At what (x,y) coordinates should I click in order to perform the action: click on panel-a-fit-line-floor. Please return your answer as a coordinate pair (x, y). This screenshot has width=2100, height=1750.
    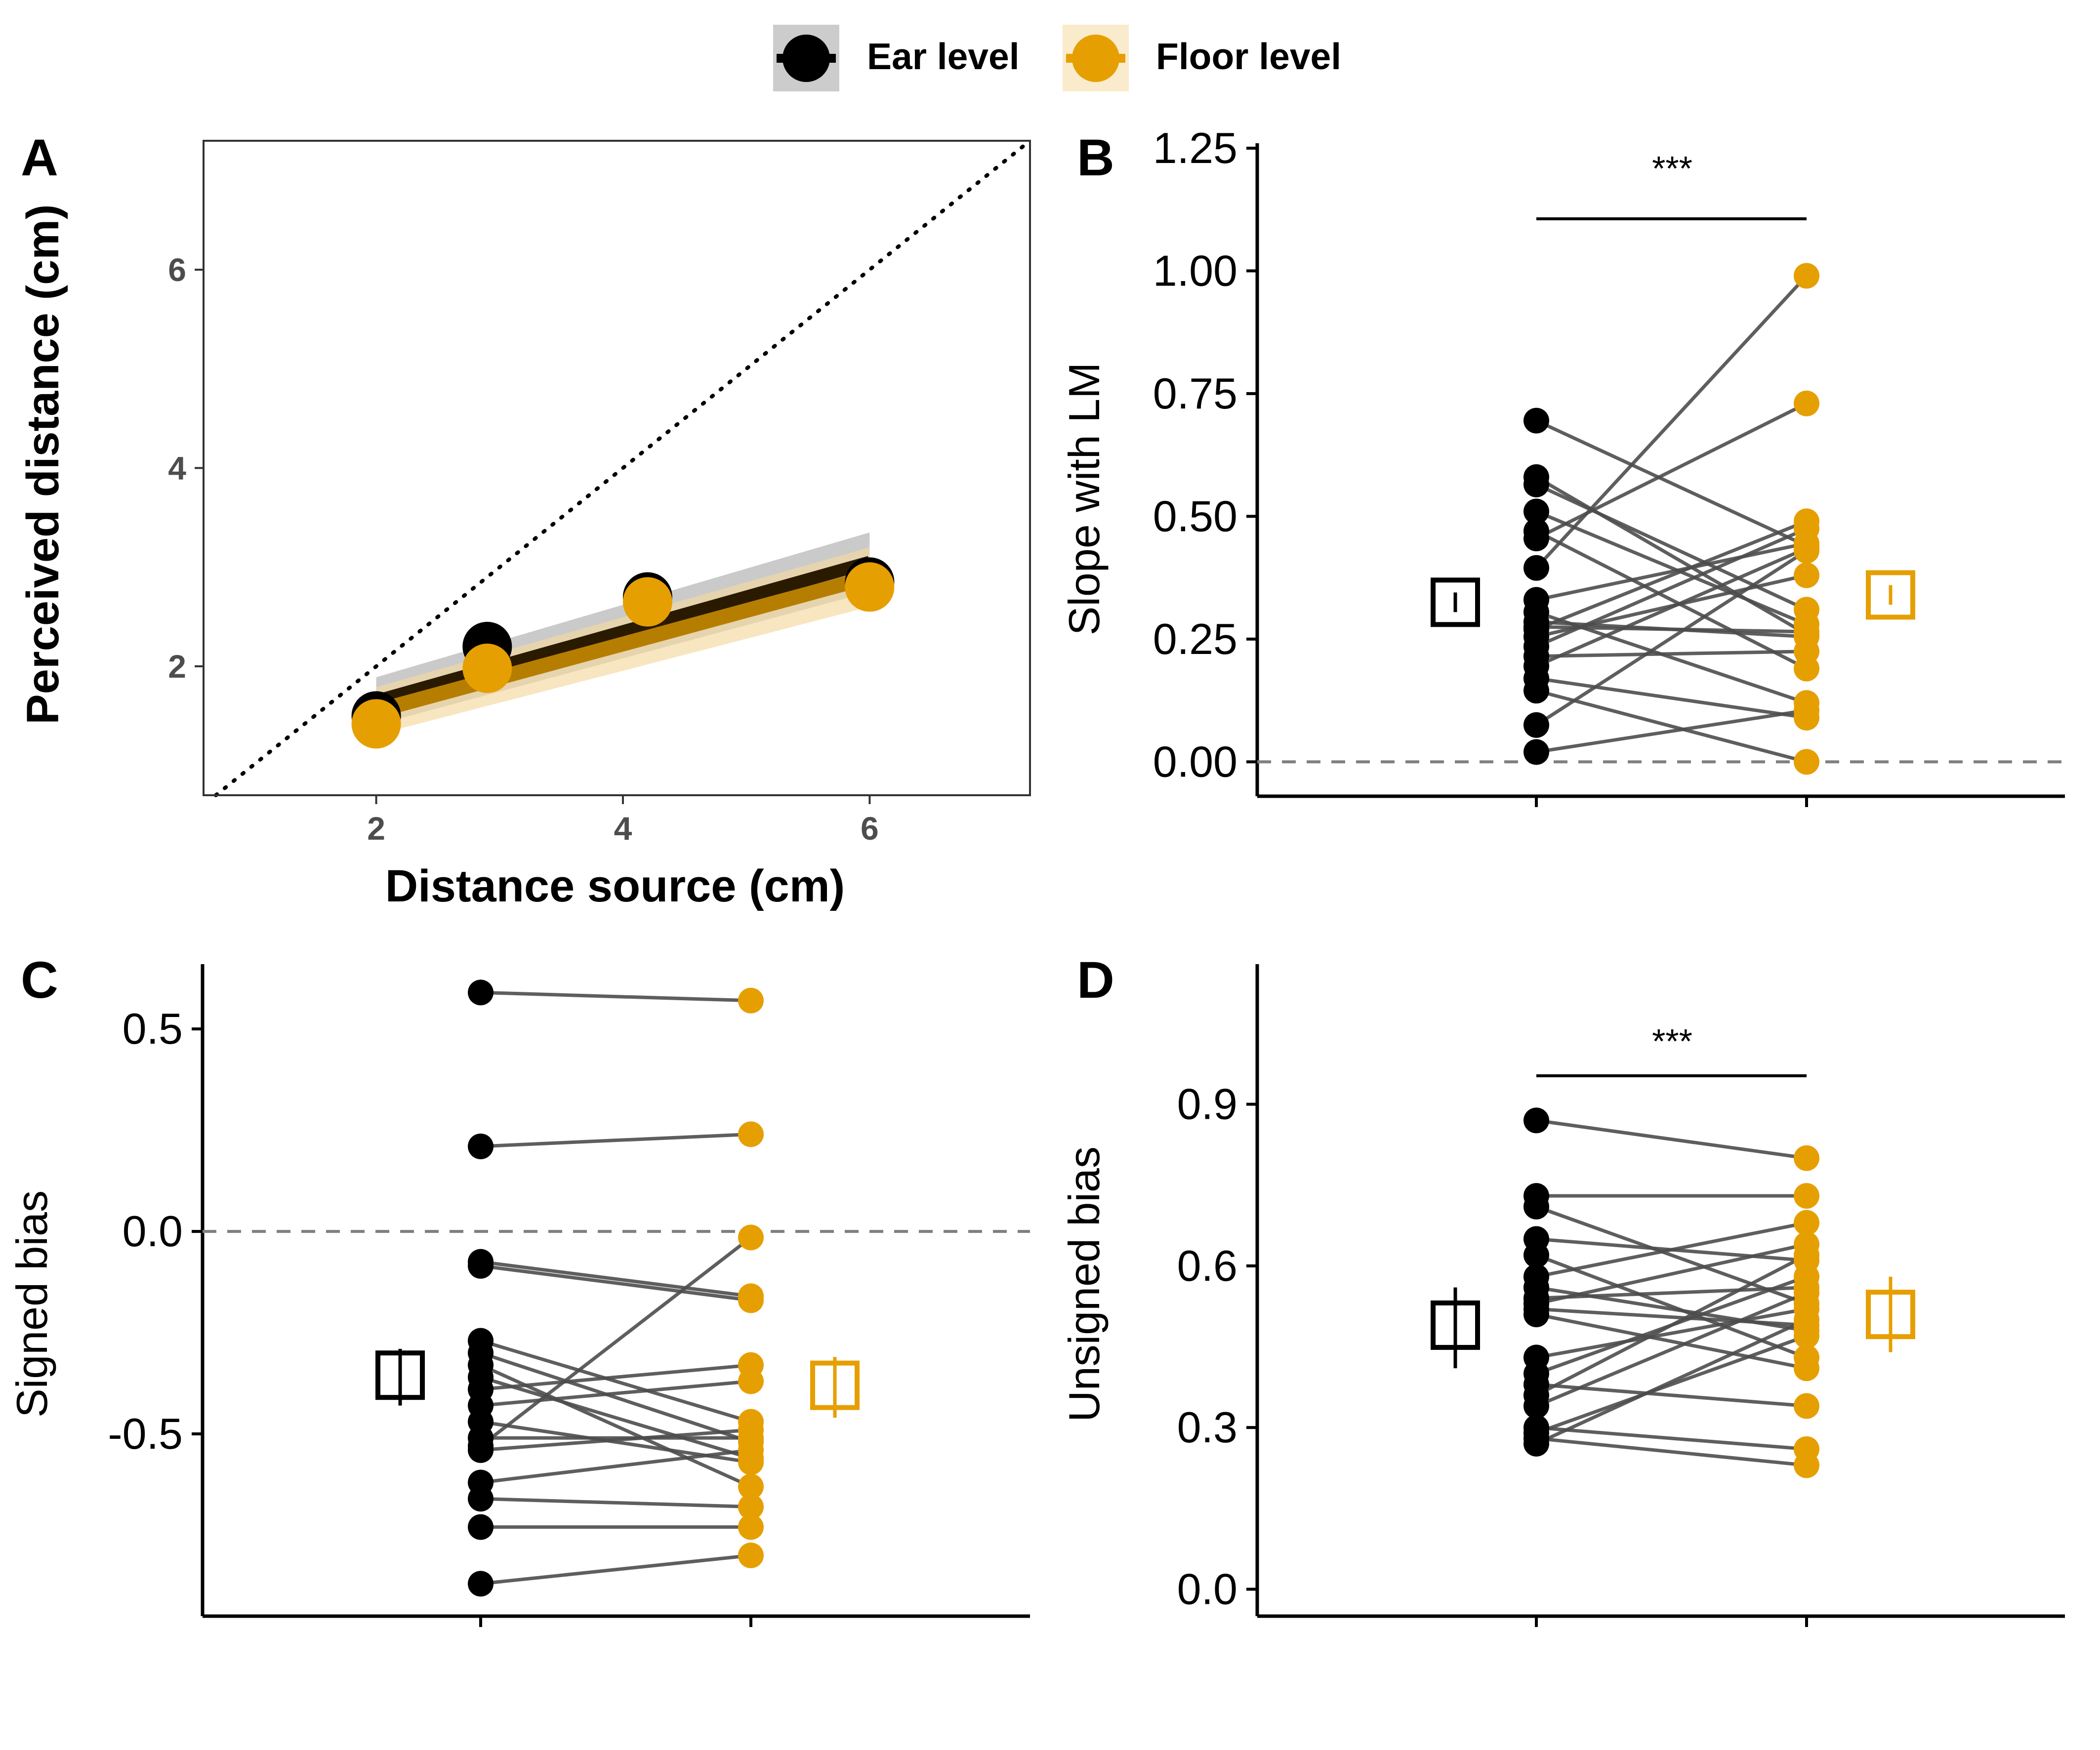
    Looking at the image, I should click on (623, 644).